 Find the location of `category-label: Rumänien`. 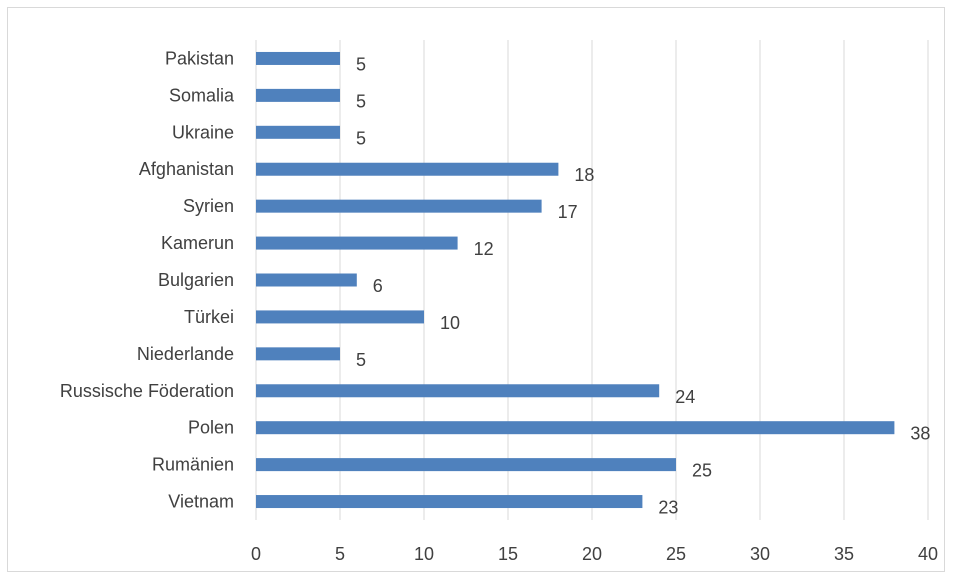

category-label: Rumänien is located at coordinates (193, 465).